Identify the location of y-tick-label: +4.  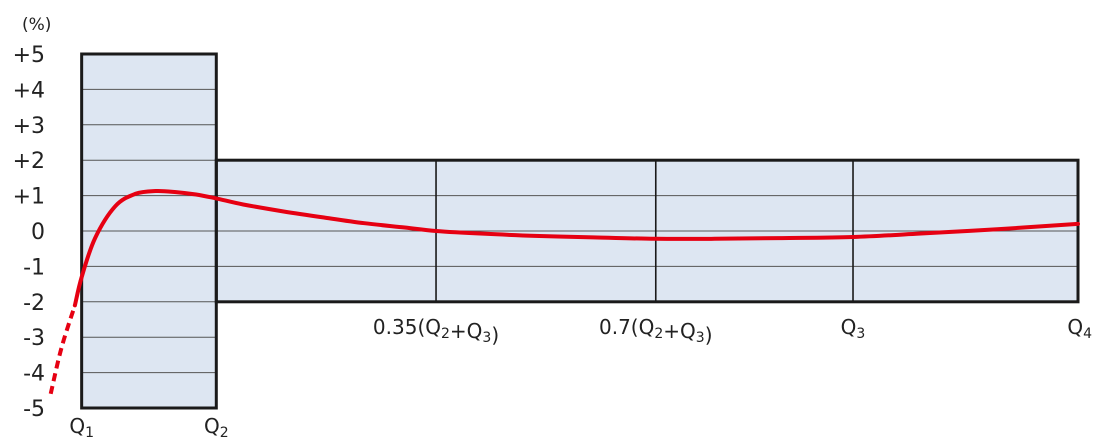
(29, 90).